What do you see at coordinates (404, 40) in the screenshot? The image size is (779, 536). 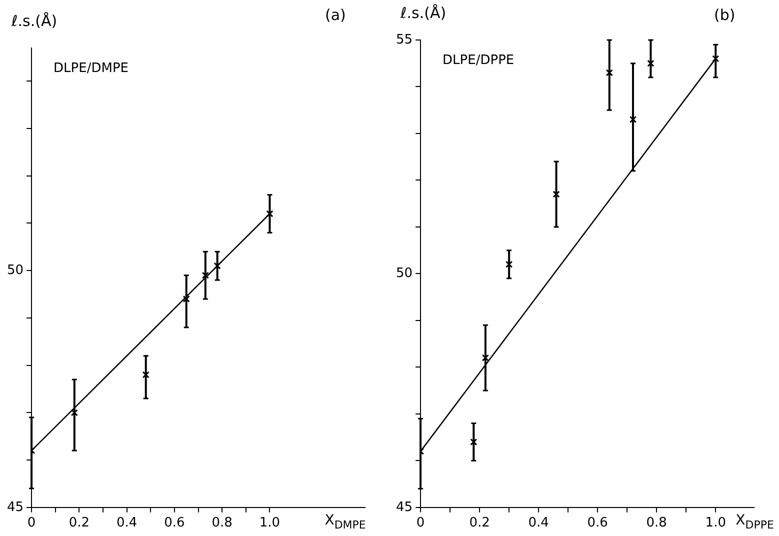 I see `y-tick-label: 55` at bounding box center [404, 40].